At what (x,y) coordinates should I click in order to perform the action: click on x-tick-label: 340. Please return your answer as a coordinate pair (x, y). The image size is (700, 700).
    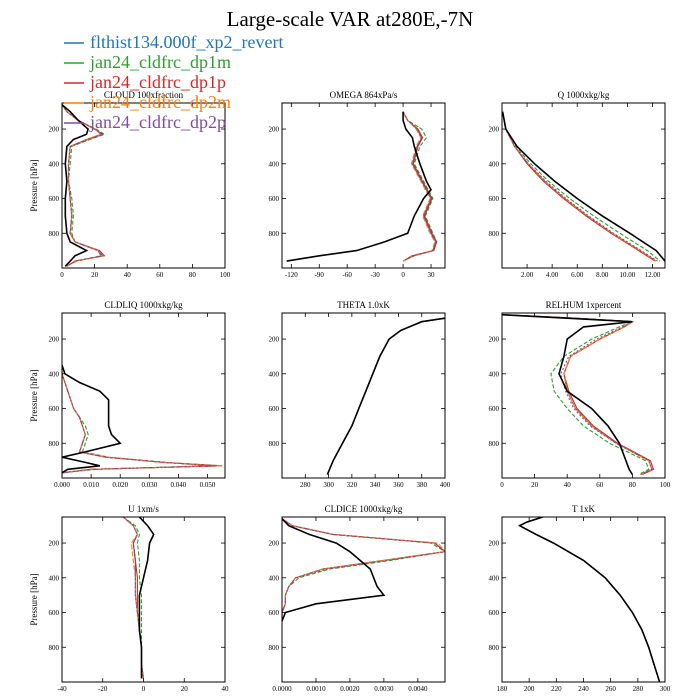
    Looking at the image, I should click on (375, 485).